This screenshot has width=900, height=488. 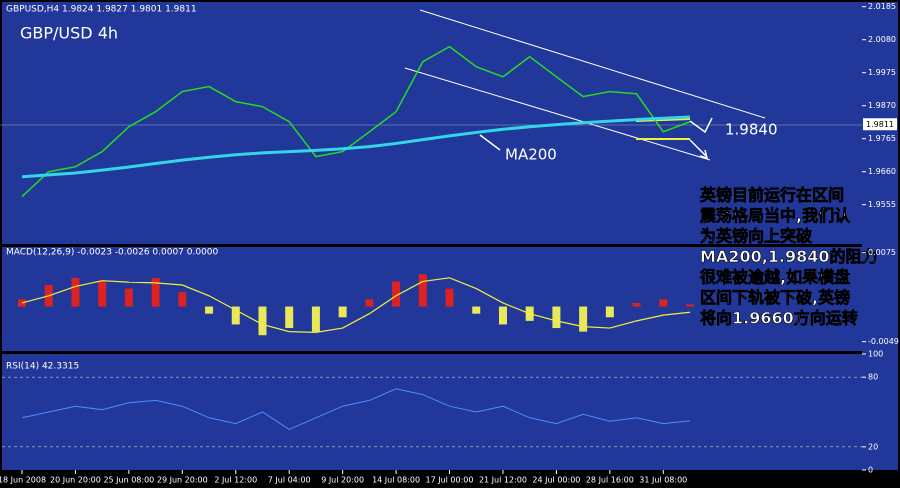 What do you see at coordinates (75, 480) in the screenshot?
I see `x-tick-label: 20 Jun 20:00` at bounding box center [75, 480].